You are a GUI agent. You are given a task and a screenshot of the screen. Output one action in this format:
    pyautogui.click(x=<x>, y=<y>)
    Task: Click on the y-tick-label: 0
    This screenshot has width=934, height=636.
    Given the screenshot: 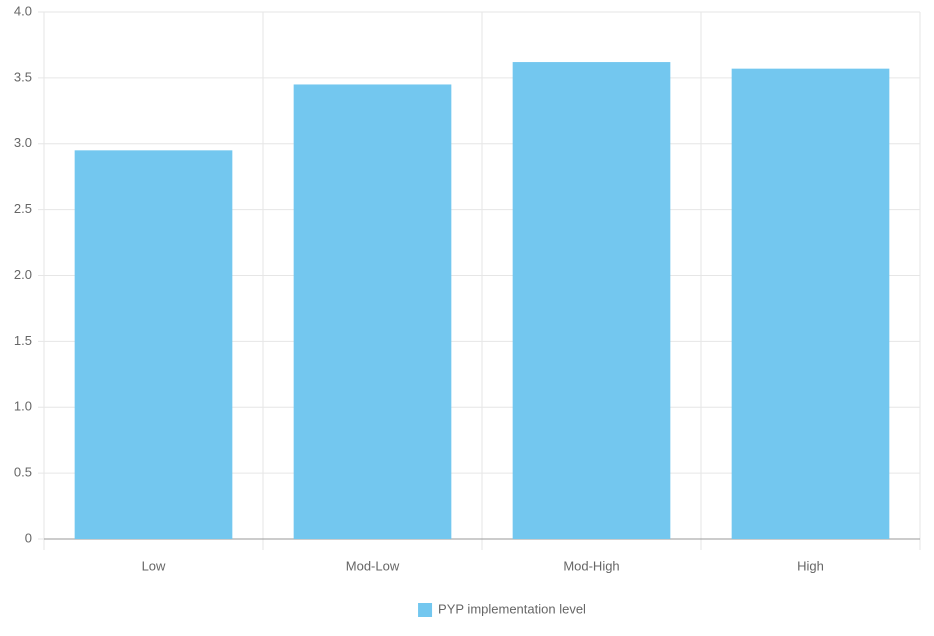 What is the action you would take?
    pyautogui.click(x=28, y=537)
    